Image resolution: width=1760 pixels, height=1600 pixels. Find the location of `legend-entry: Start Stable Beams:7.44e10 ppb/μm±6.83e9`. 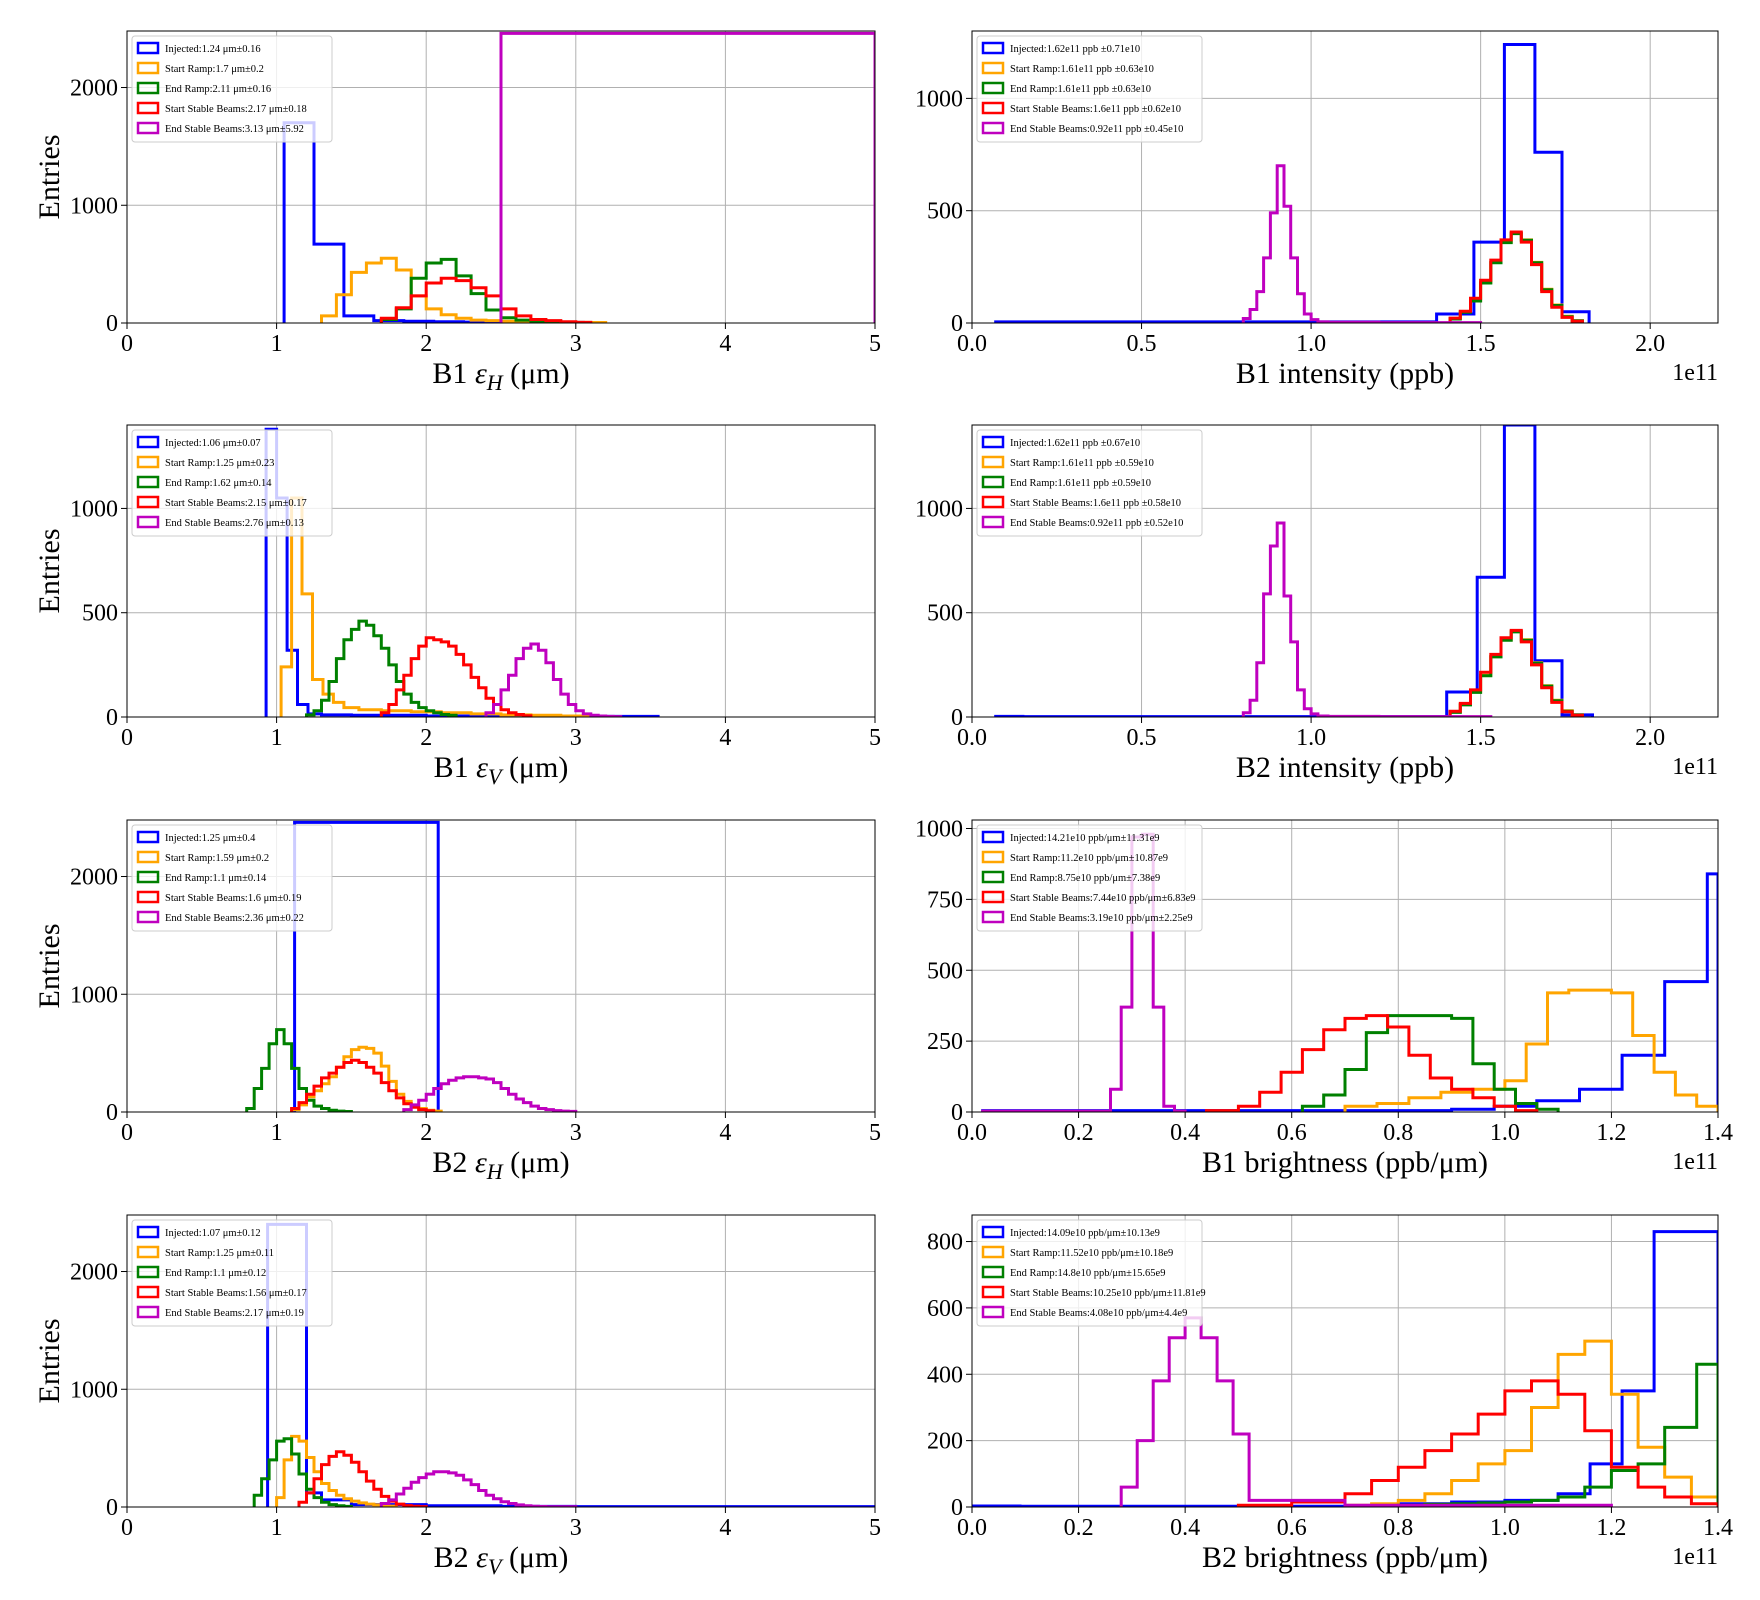

legend-entry: Start Stable Beams:7.44e10 ppb/μm±6.83e9 is located at coordinates (1103, 898).